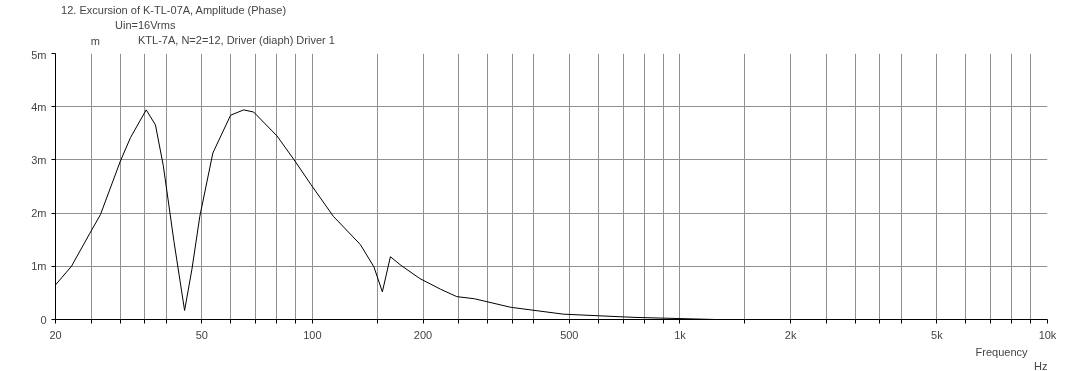  Describe the element at coordinates (43, 319) in the screenshot. I see `y-tick-label: 0` at that location.